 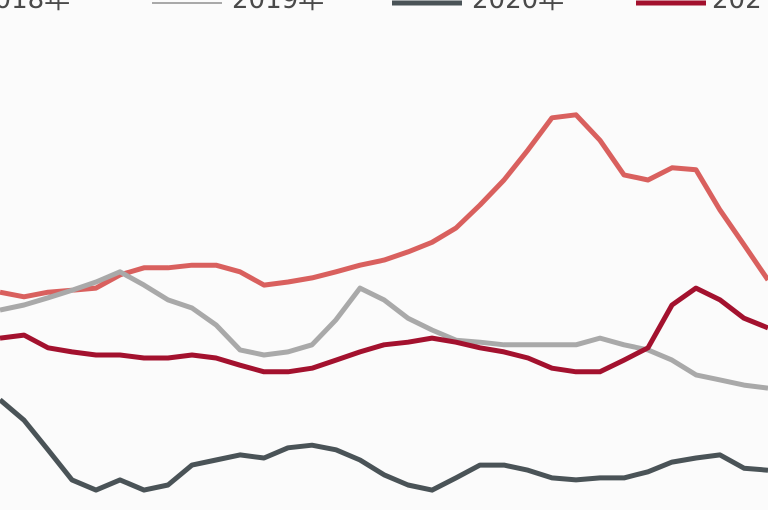 What do you see at coordinates (278, 7) in the screenshot?
I see `legend-label: 2019年` at bounding box center [278, 7].